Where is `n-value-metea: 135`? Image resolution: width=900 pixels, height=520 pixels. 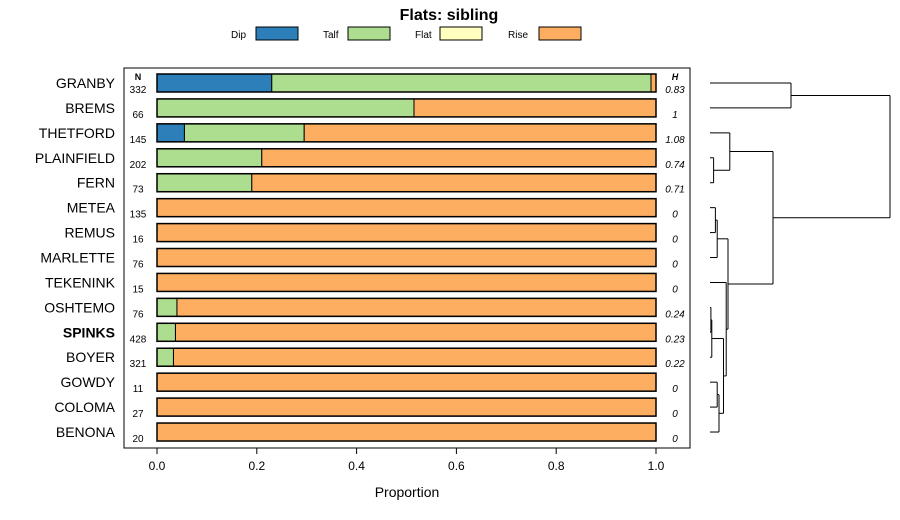 n-value-metea: 135 is located at coordinates (138, 215).